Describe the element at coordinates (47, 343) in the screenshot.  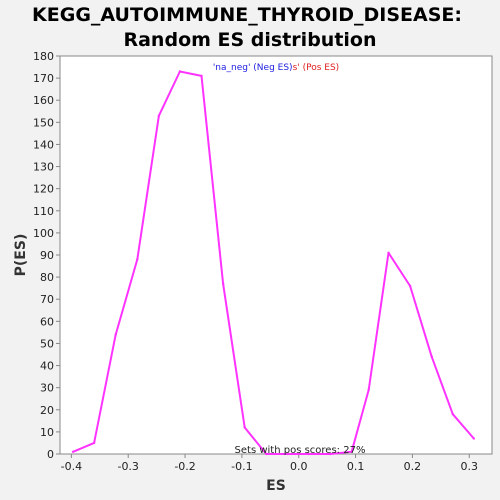
I see `y-tick-label: 50` at that location.